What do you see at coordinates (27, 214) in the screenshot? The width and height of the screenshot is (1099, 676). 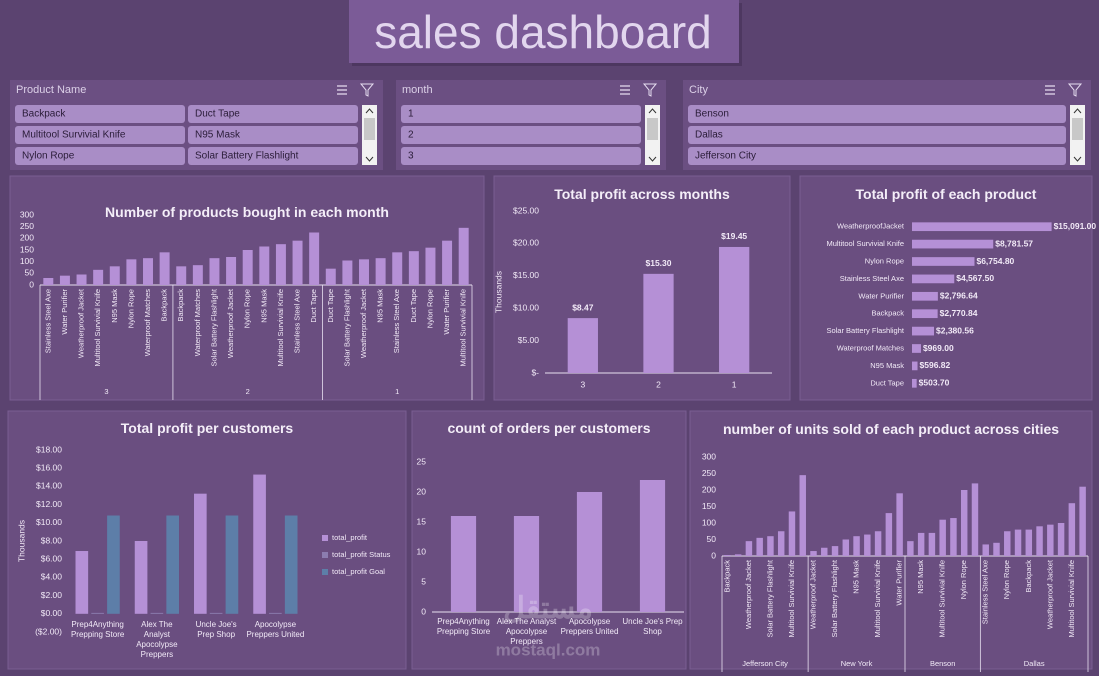 I see `y-tick-label: 300` at bounding box center [27, 214].